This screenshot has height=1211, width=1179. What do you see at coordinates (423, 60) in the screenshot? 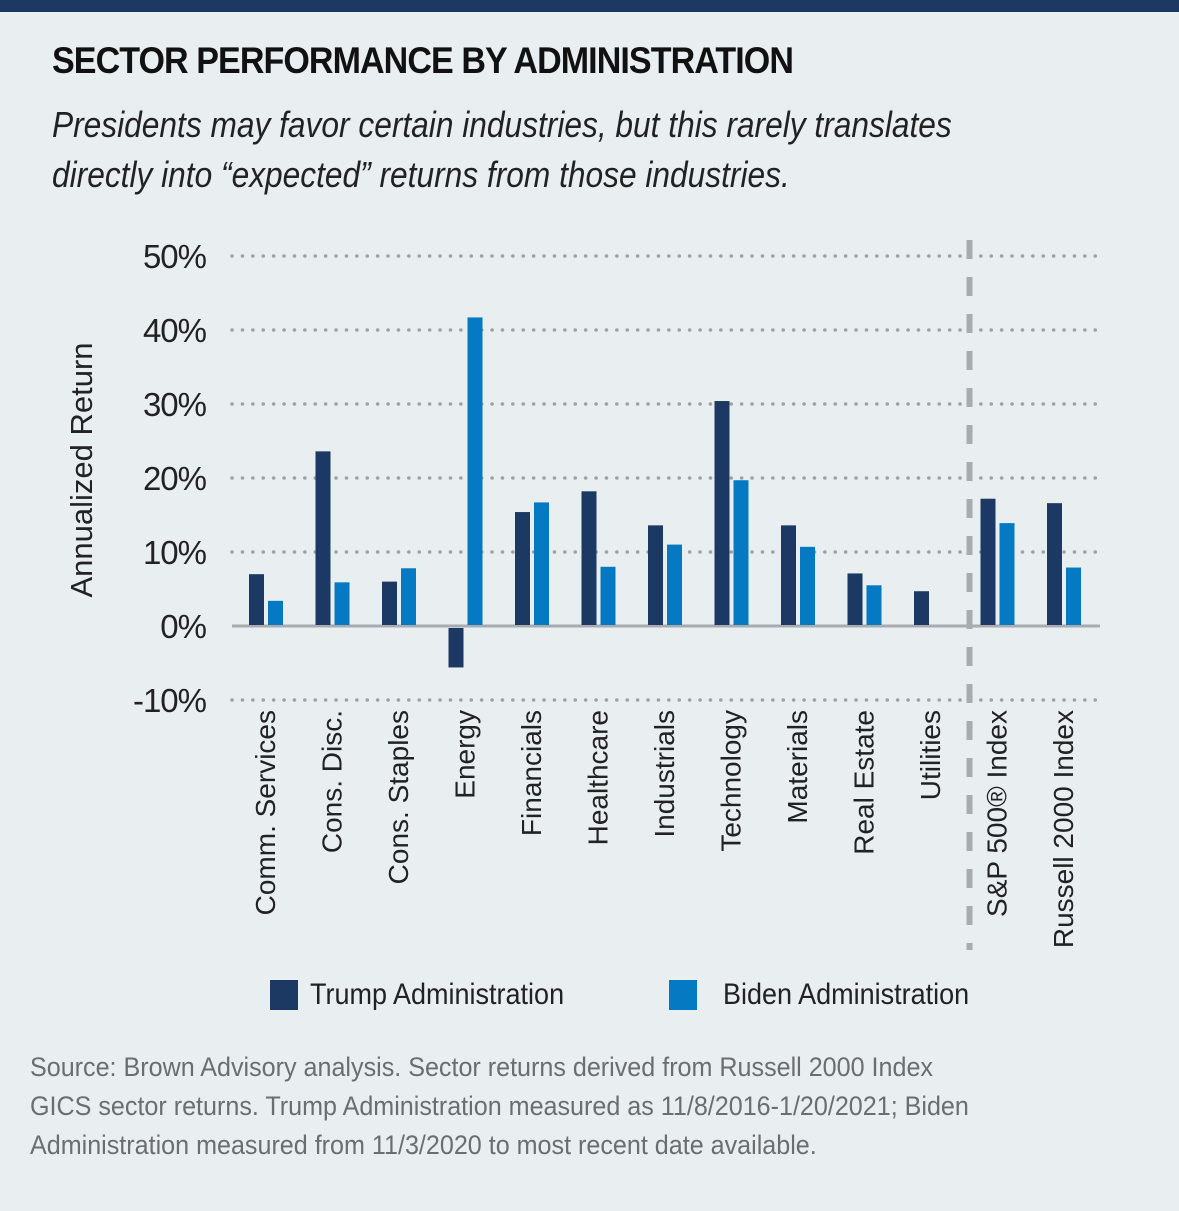
I see `chart-title: SECTOR PERFORMANCE BY ADMINISTRATION` at bounding box center [423, 60].